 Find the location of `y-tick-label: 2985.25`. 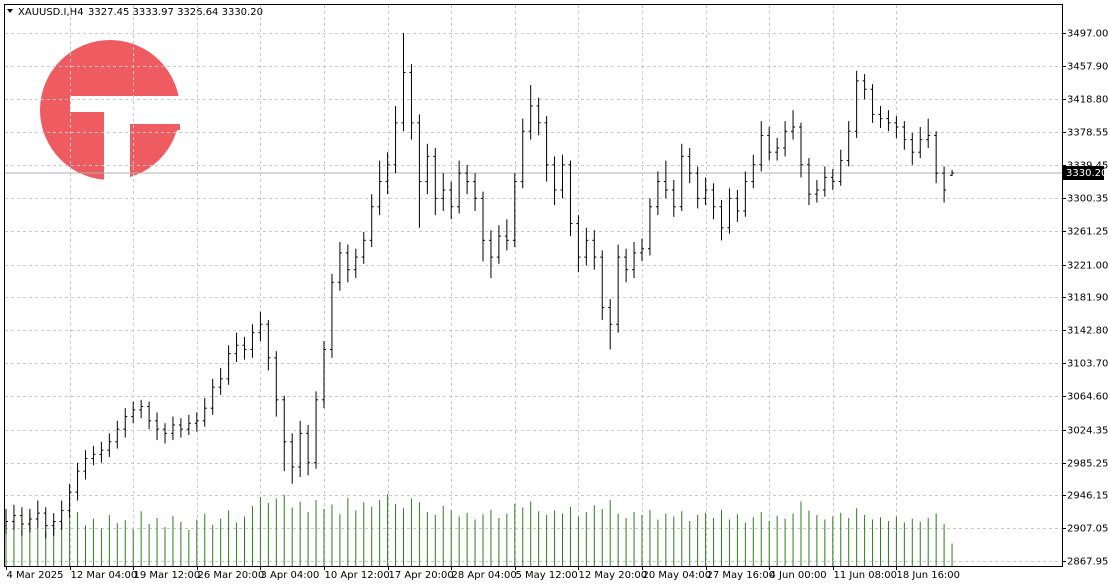

y-tick-label: 2985.25 is located at coordinates (1087, 464).